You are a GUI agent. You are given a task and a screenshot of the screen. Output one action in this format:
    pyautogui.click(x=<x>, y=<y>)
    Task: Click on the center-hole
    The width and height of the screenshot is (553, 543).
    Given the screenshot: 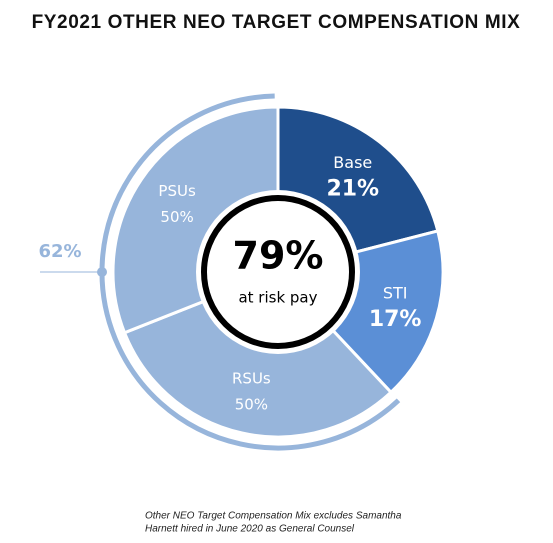 What is the action you would take?
    pyautogui.click(x=278, y=272)
    